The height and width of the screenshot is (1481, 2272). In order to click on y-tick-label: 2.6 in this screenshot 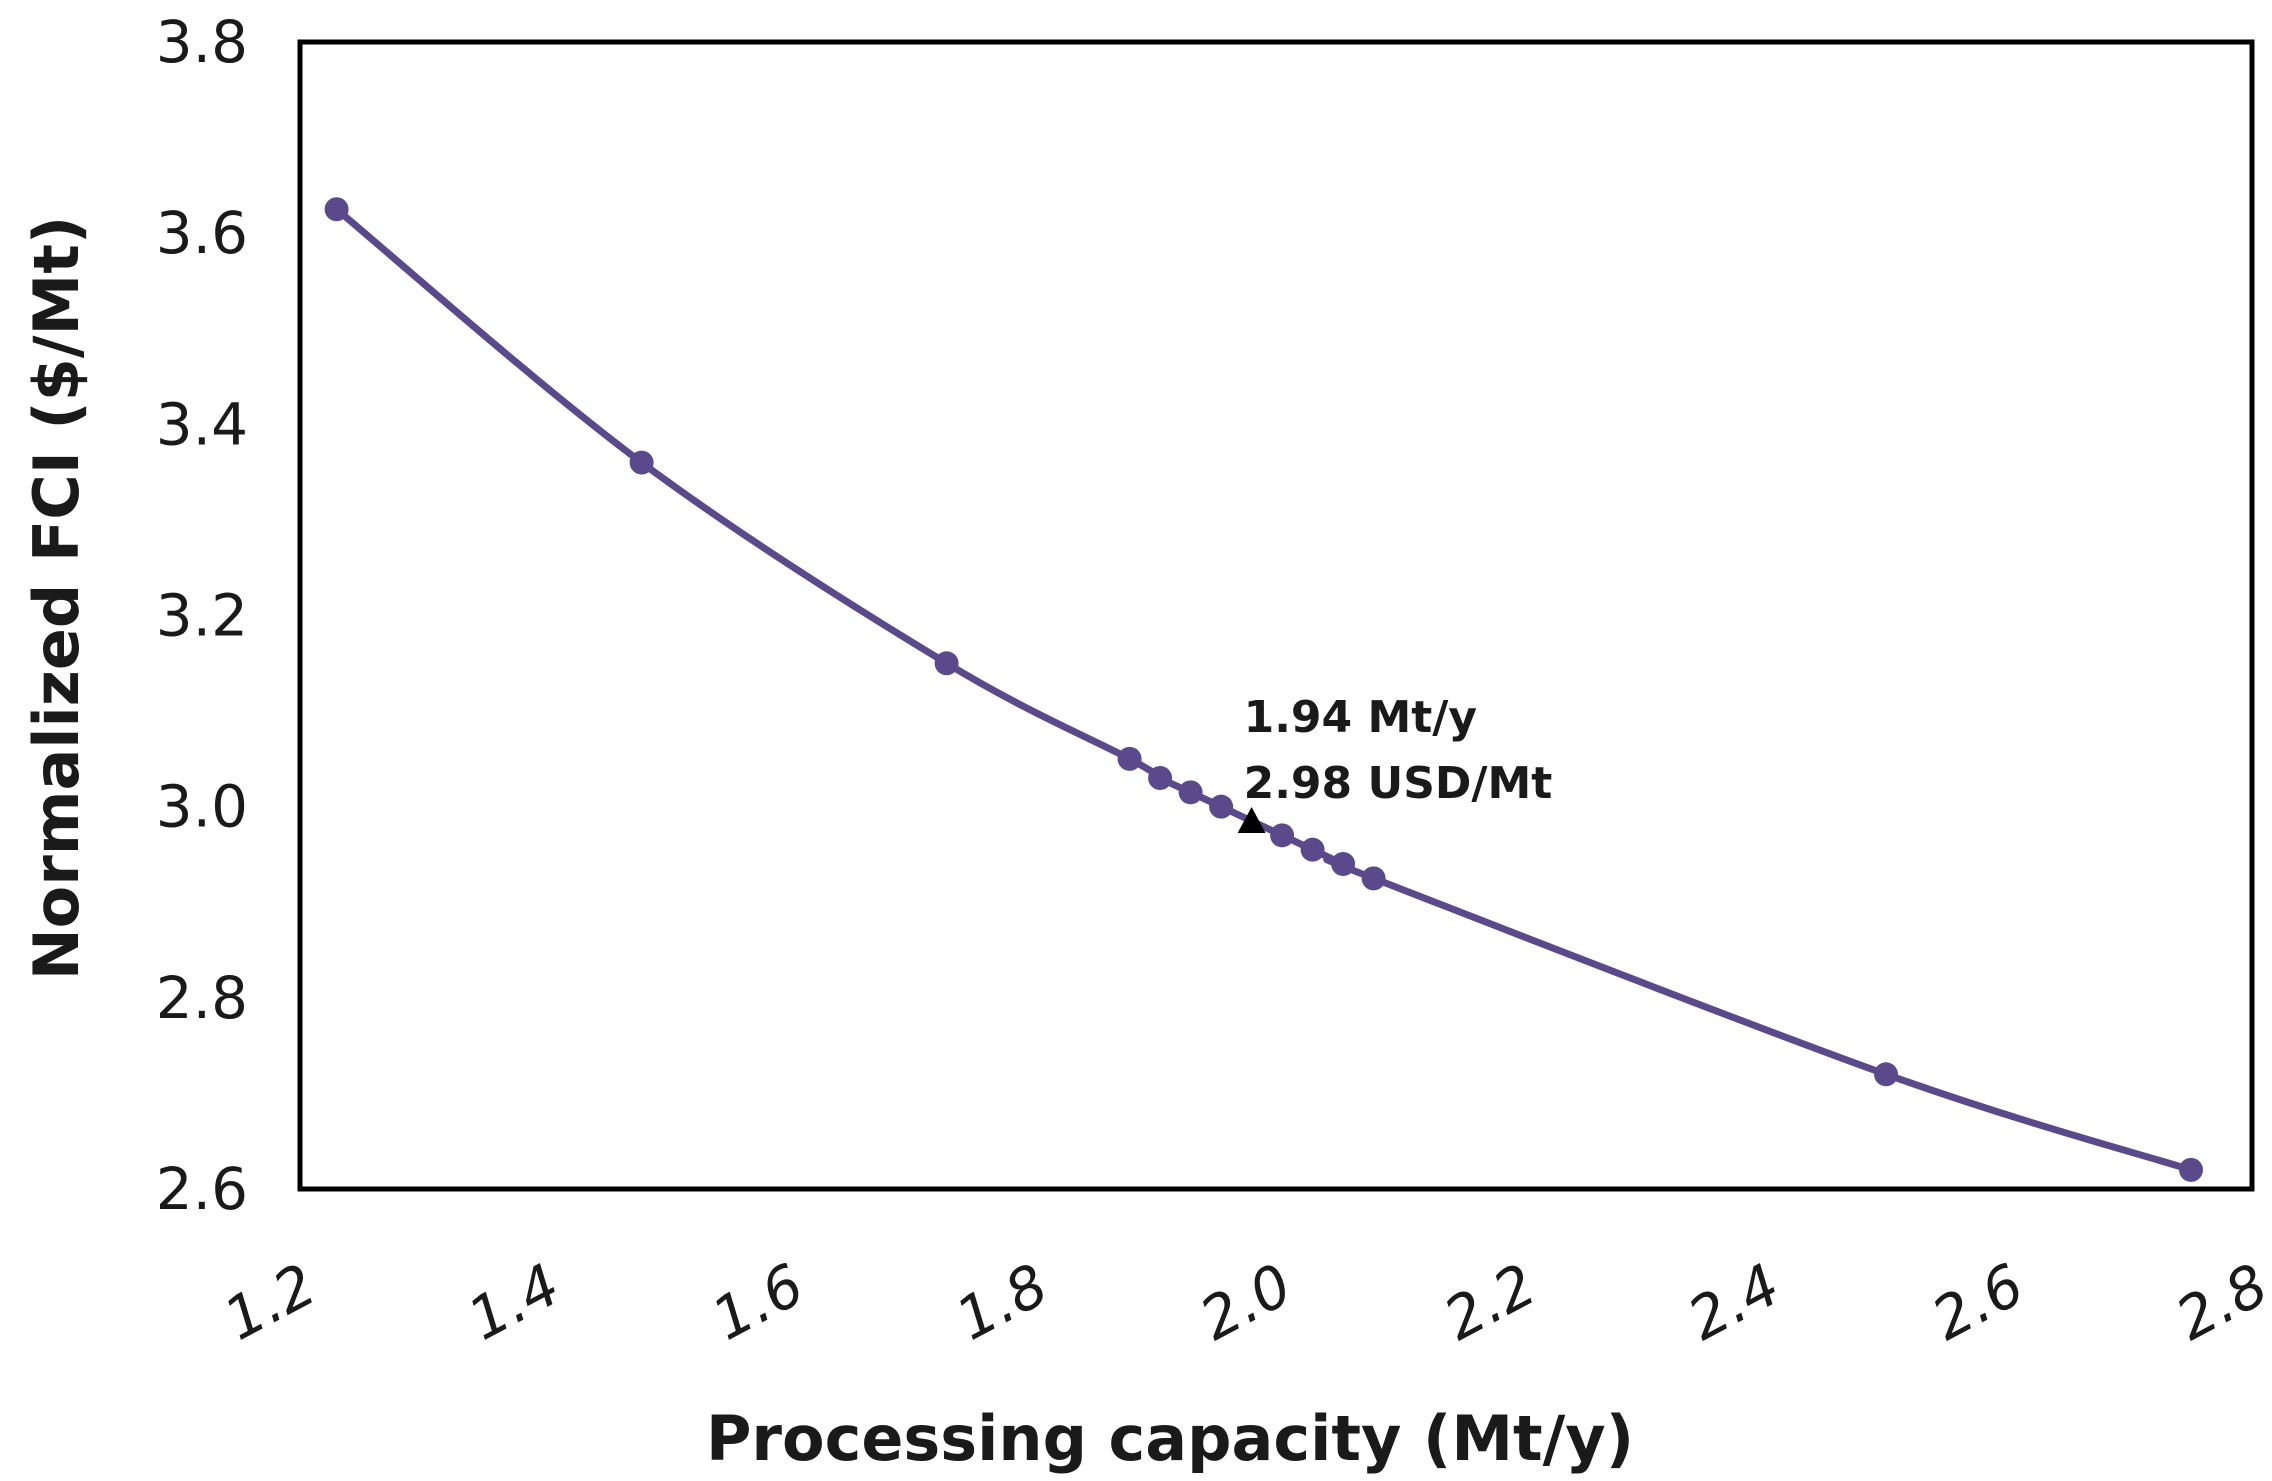, I will do `click(202, 1189)`.